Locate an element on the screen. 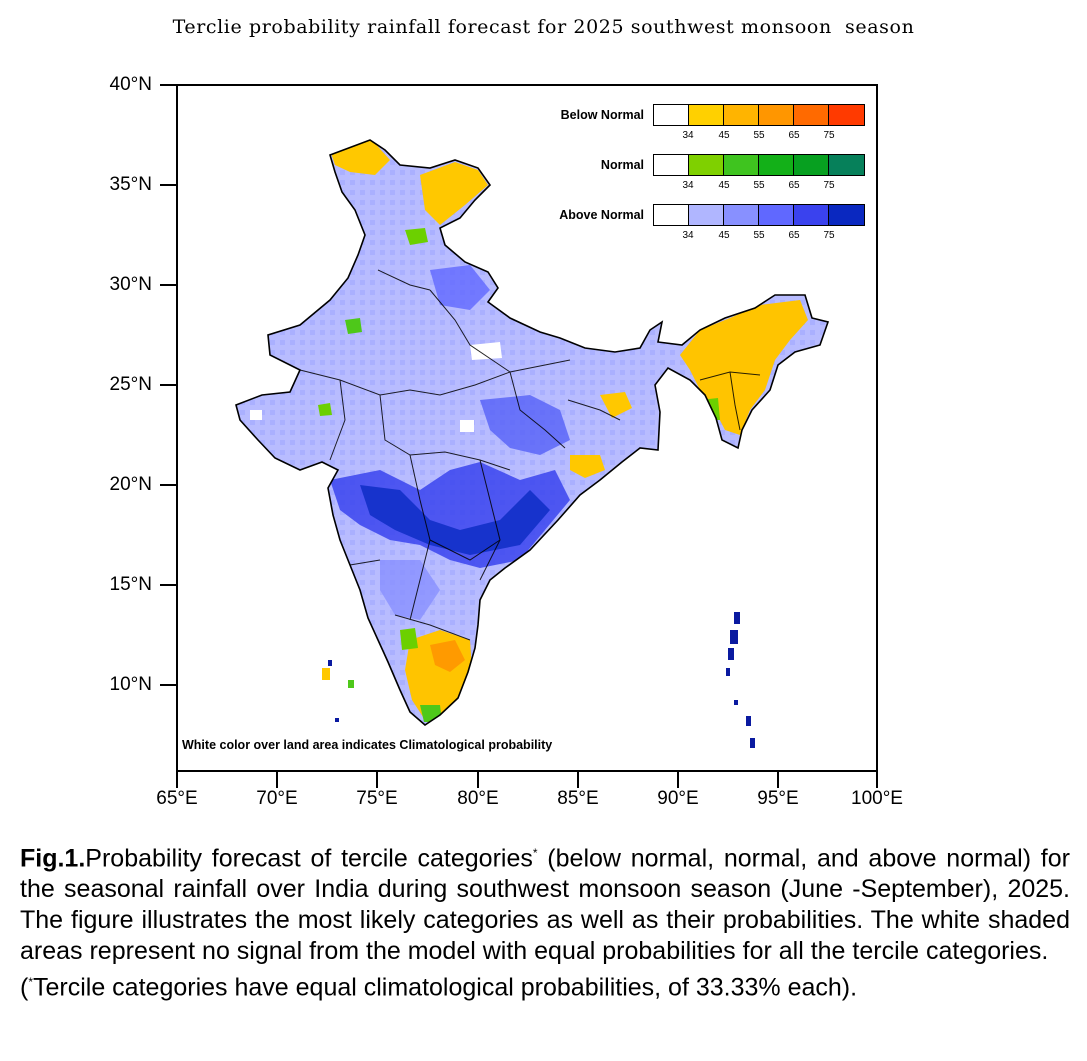 The width and height of the screenshot is (1087, 1061). y-axis-label: 20°N is located at coordinates (130, 484).